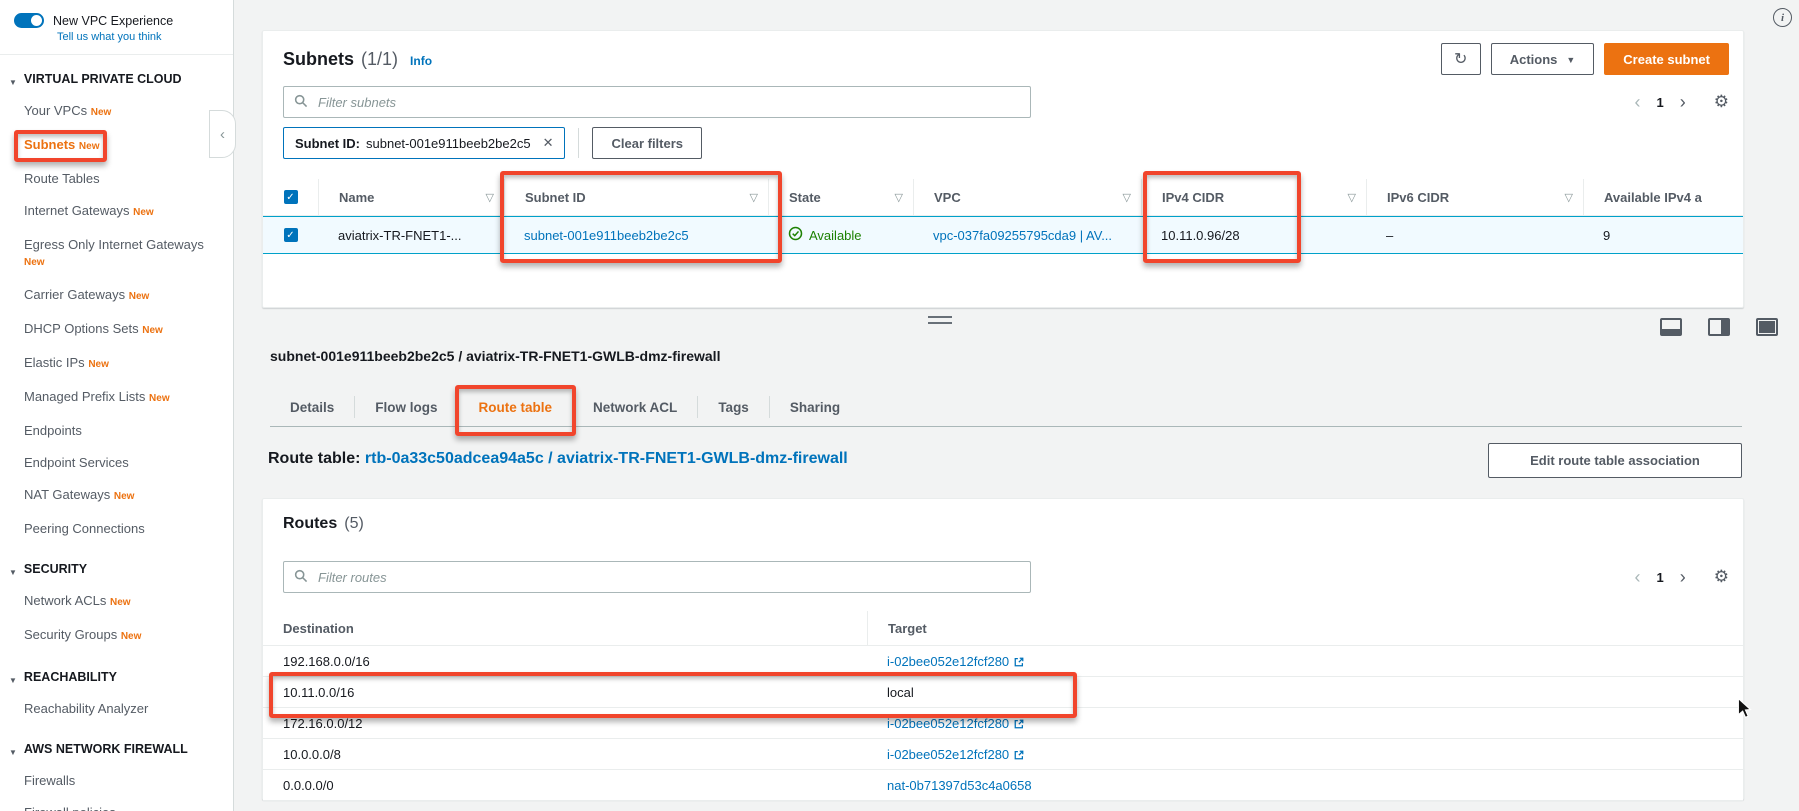 The image size is (1799, 811). I want to click on tab-details: Details, so click(312, 407).